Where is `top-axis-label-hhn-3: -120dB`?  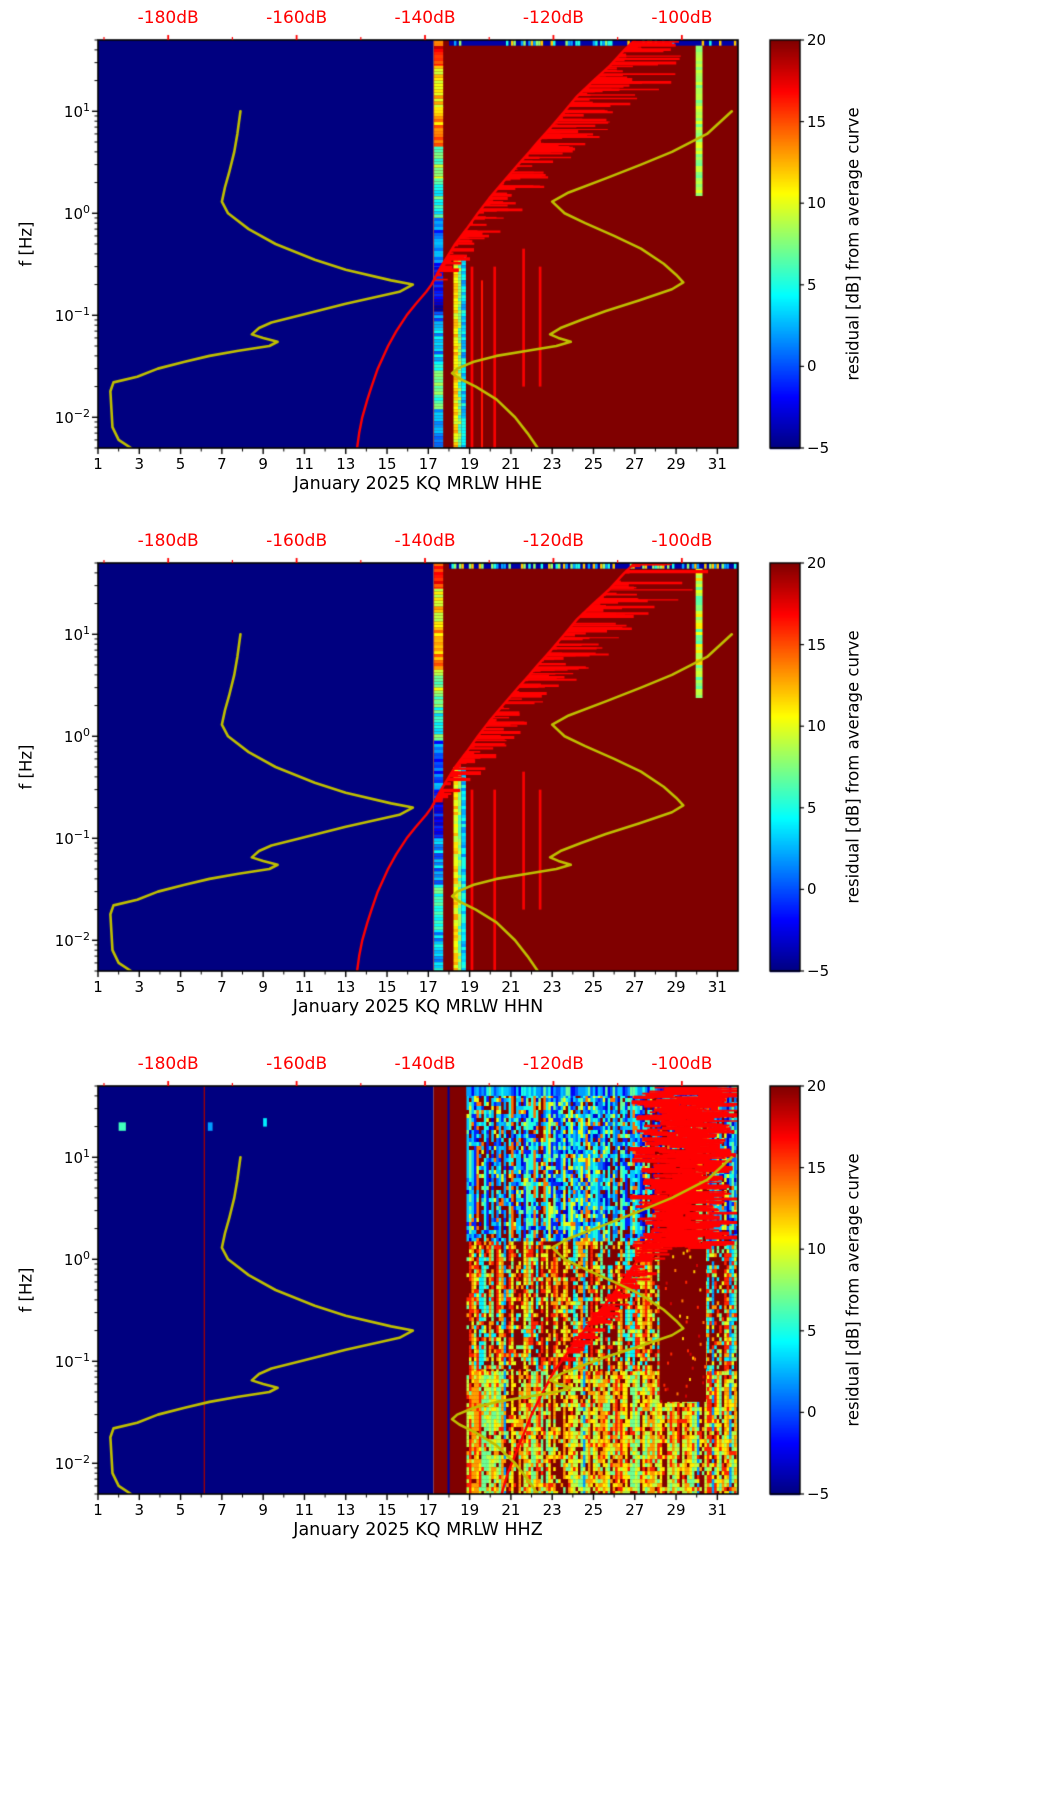 top-axis-label-hhn-3: -120dB is located at coordinates (553, 541).